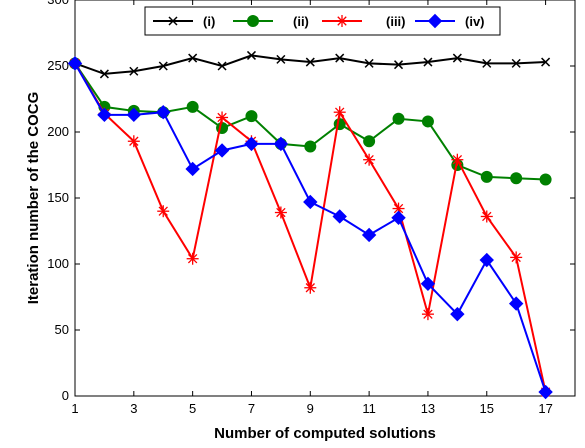 The image size is (585, 448). Describe the element at coordinates (310, 408) in the screenshot. I see `x-tick-label: 9` at that location.